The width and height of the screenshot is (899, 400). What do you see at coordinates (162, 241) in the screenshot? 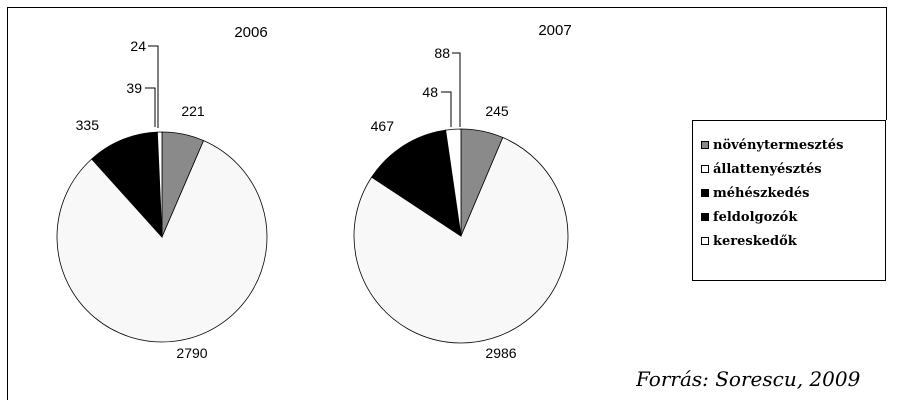
I see `pie-slice-2006-allattenyesztes` at bounding box center [162, 241].